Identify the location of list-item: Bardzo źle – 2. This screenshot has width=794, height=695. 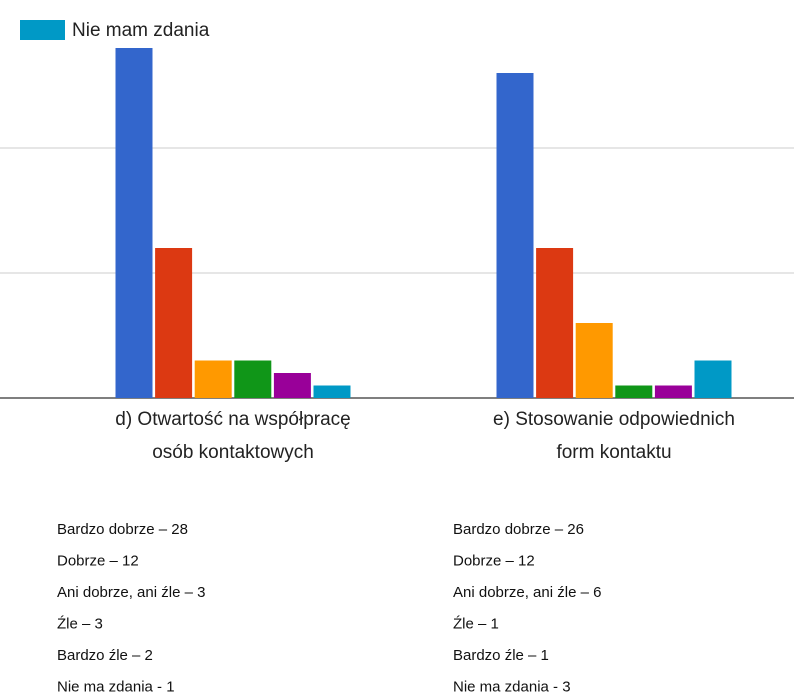
(105, 655).